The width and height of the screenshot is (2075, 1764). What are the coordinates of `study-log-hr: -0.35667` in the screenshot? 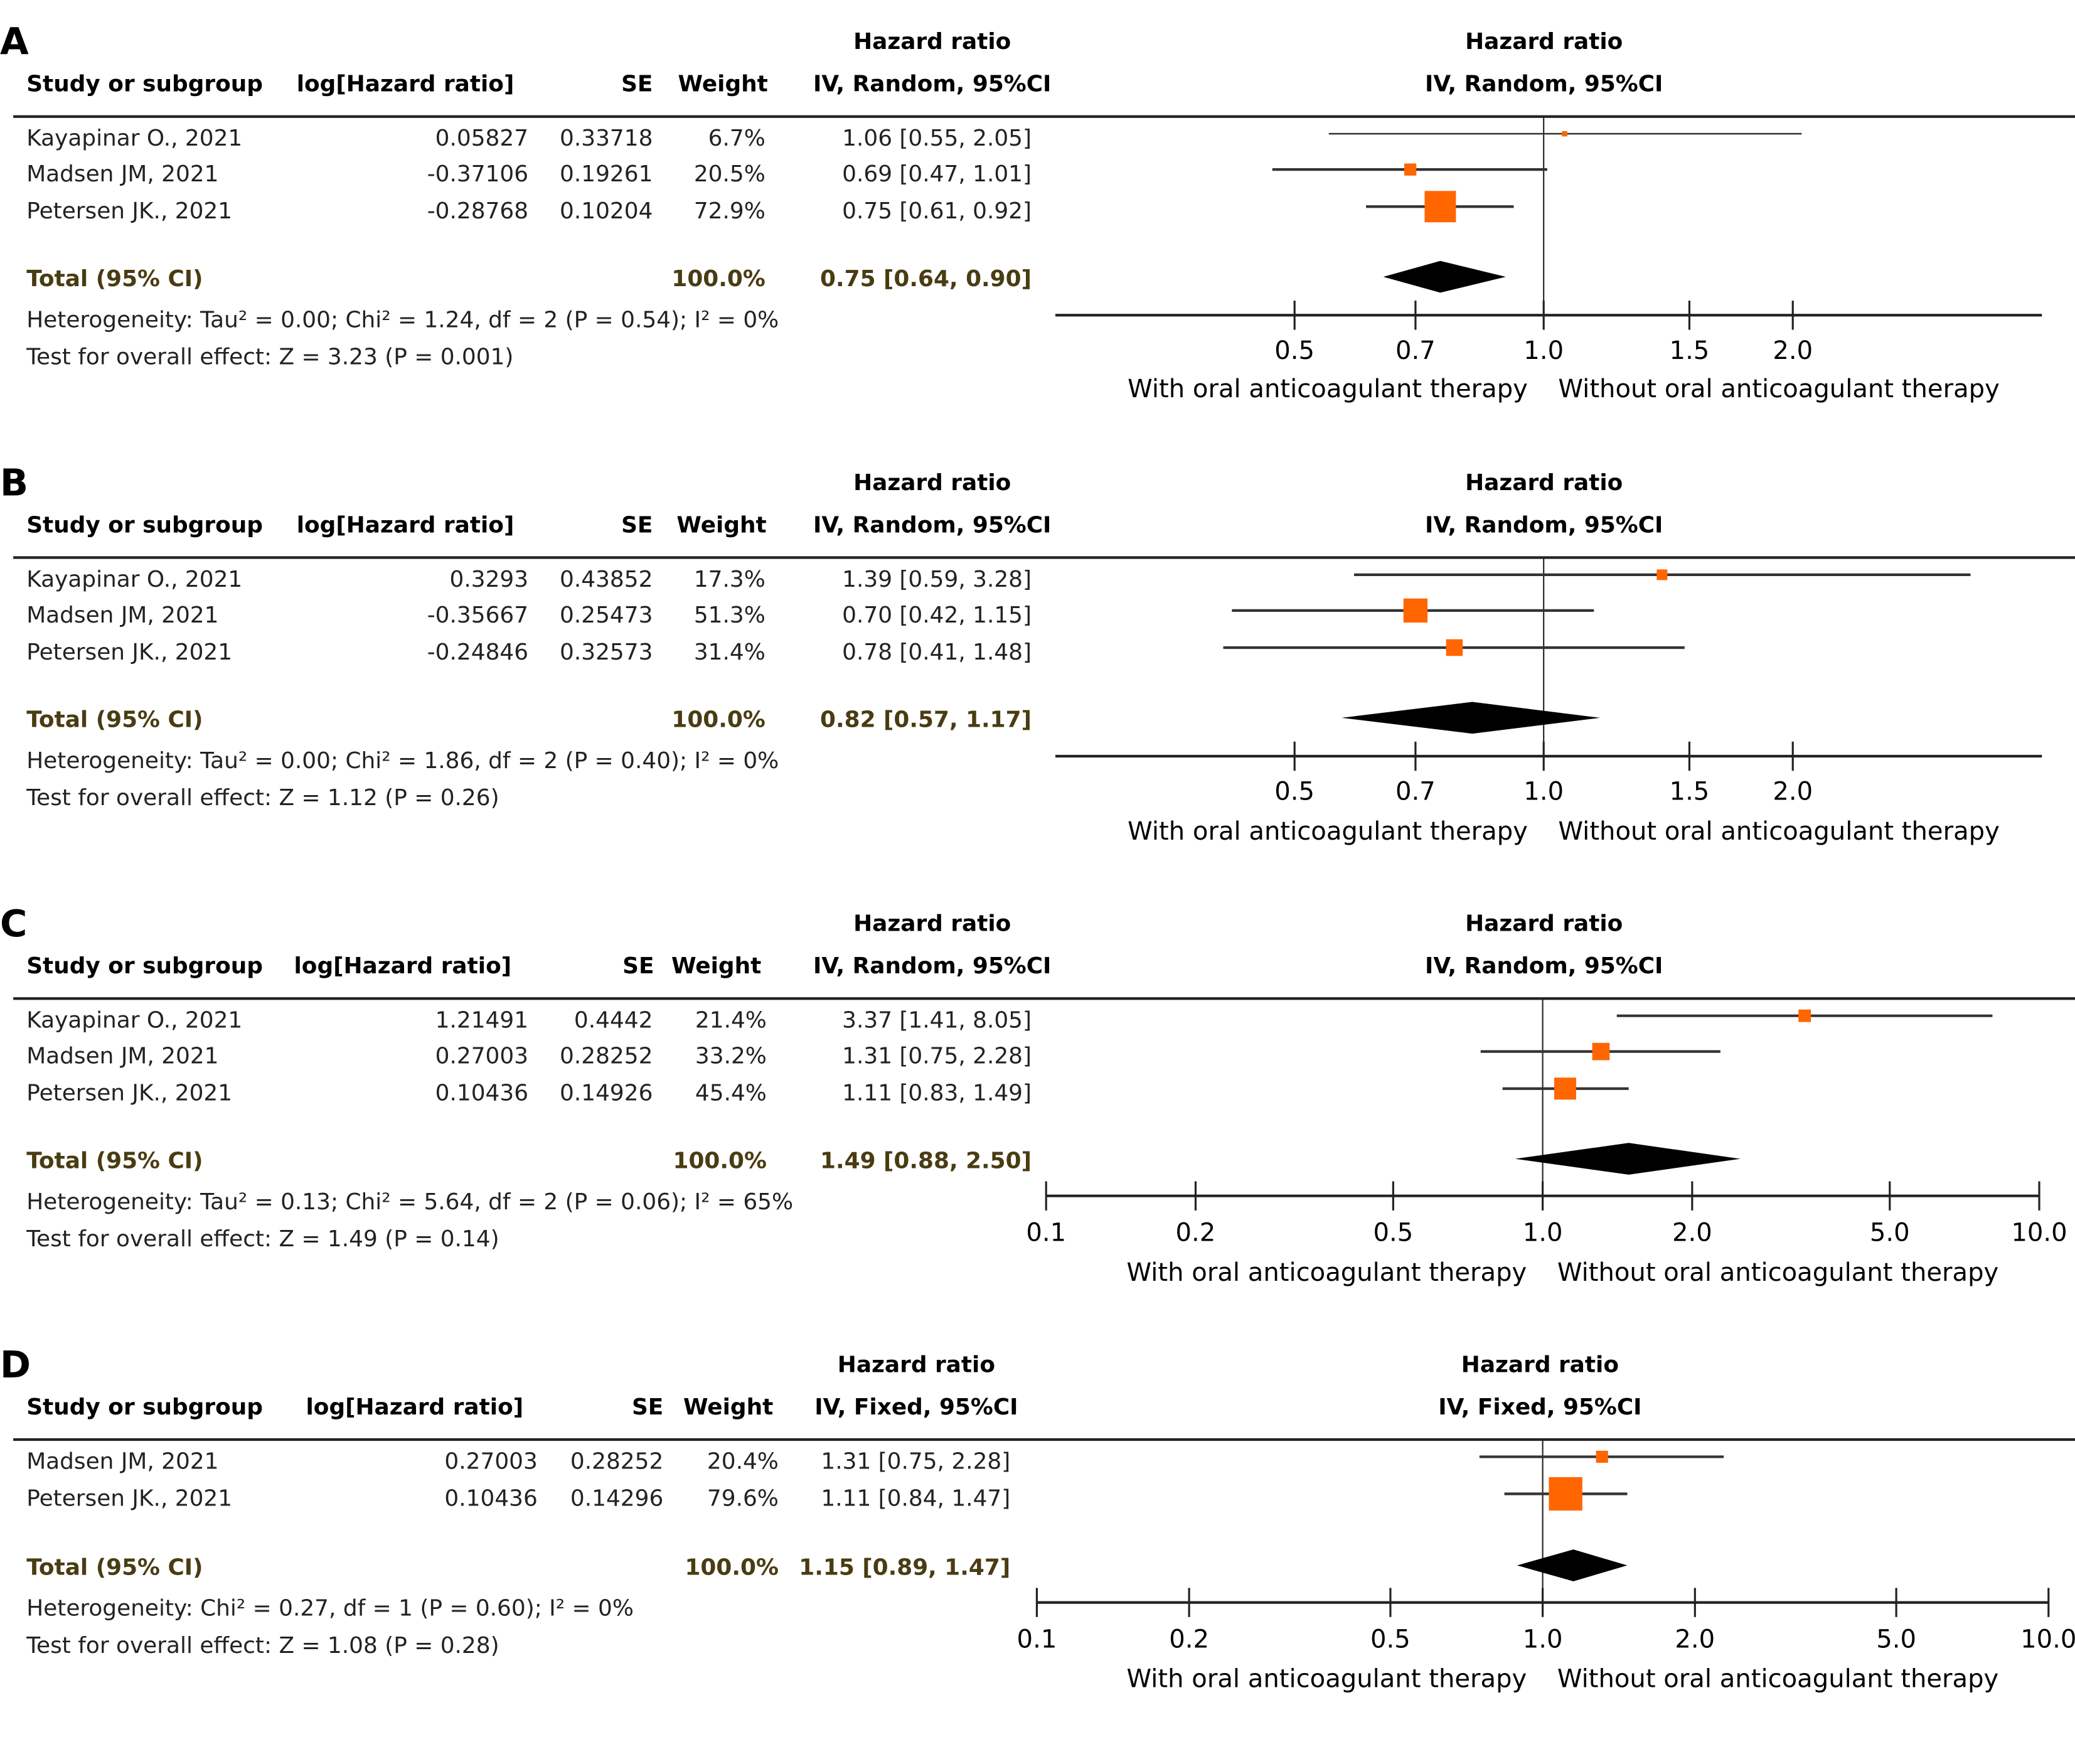 It's located at (478, 615).